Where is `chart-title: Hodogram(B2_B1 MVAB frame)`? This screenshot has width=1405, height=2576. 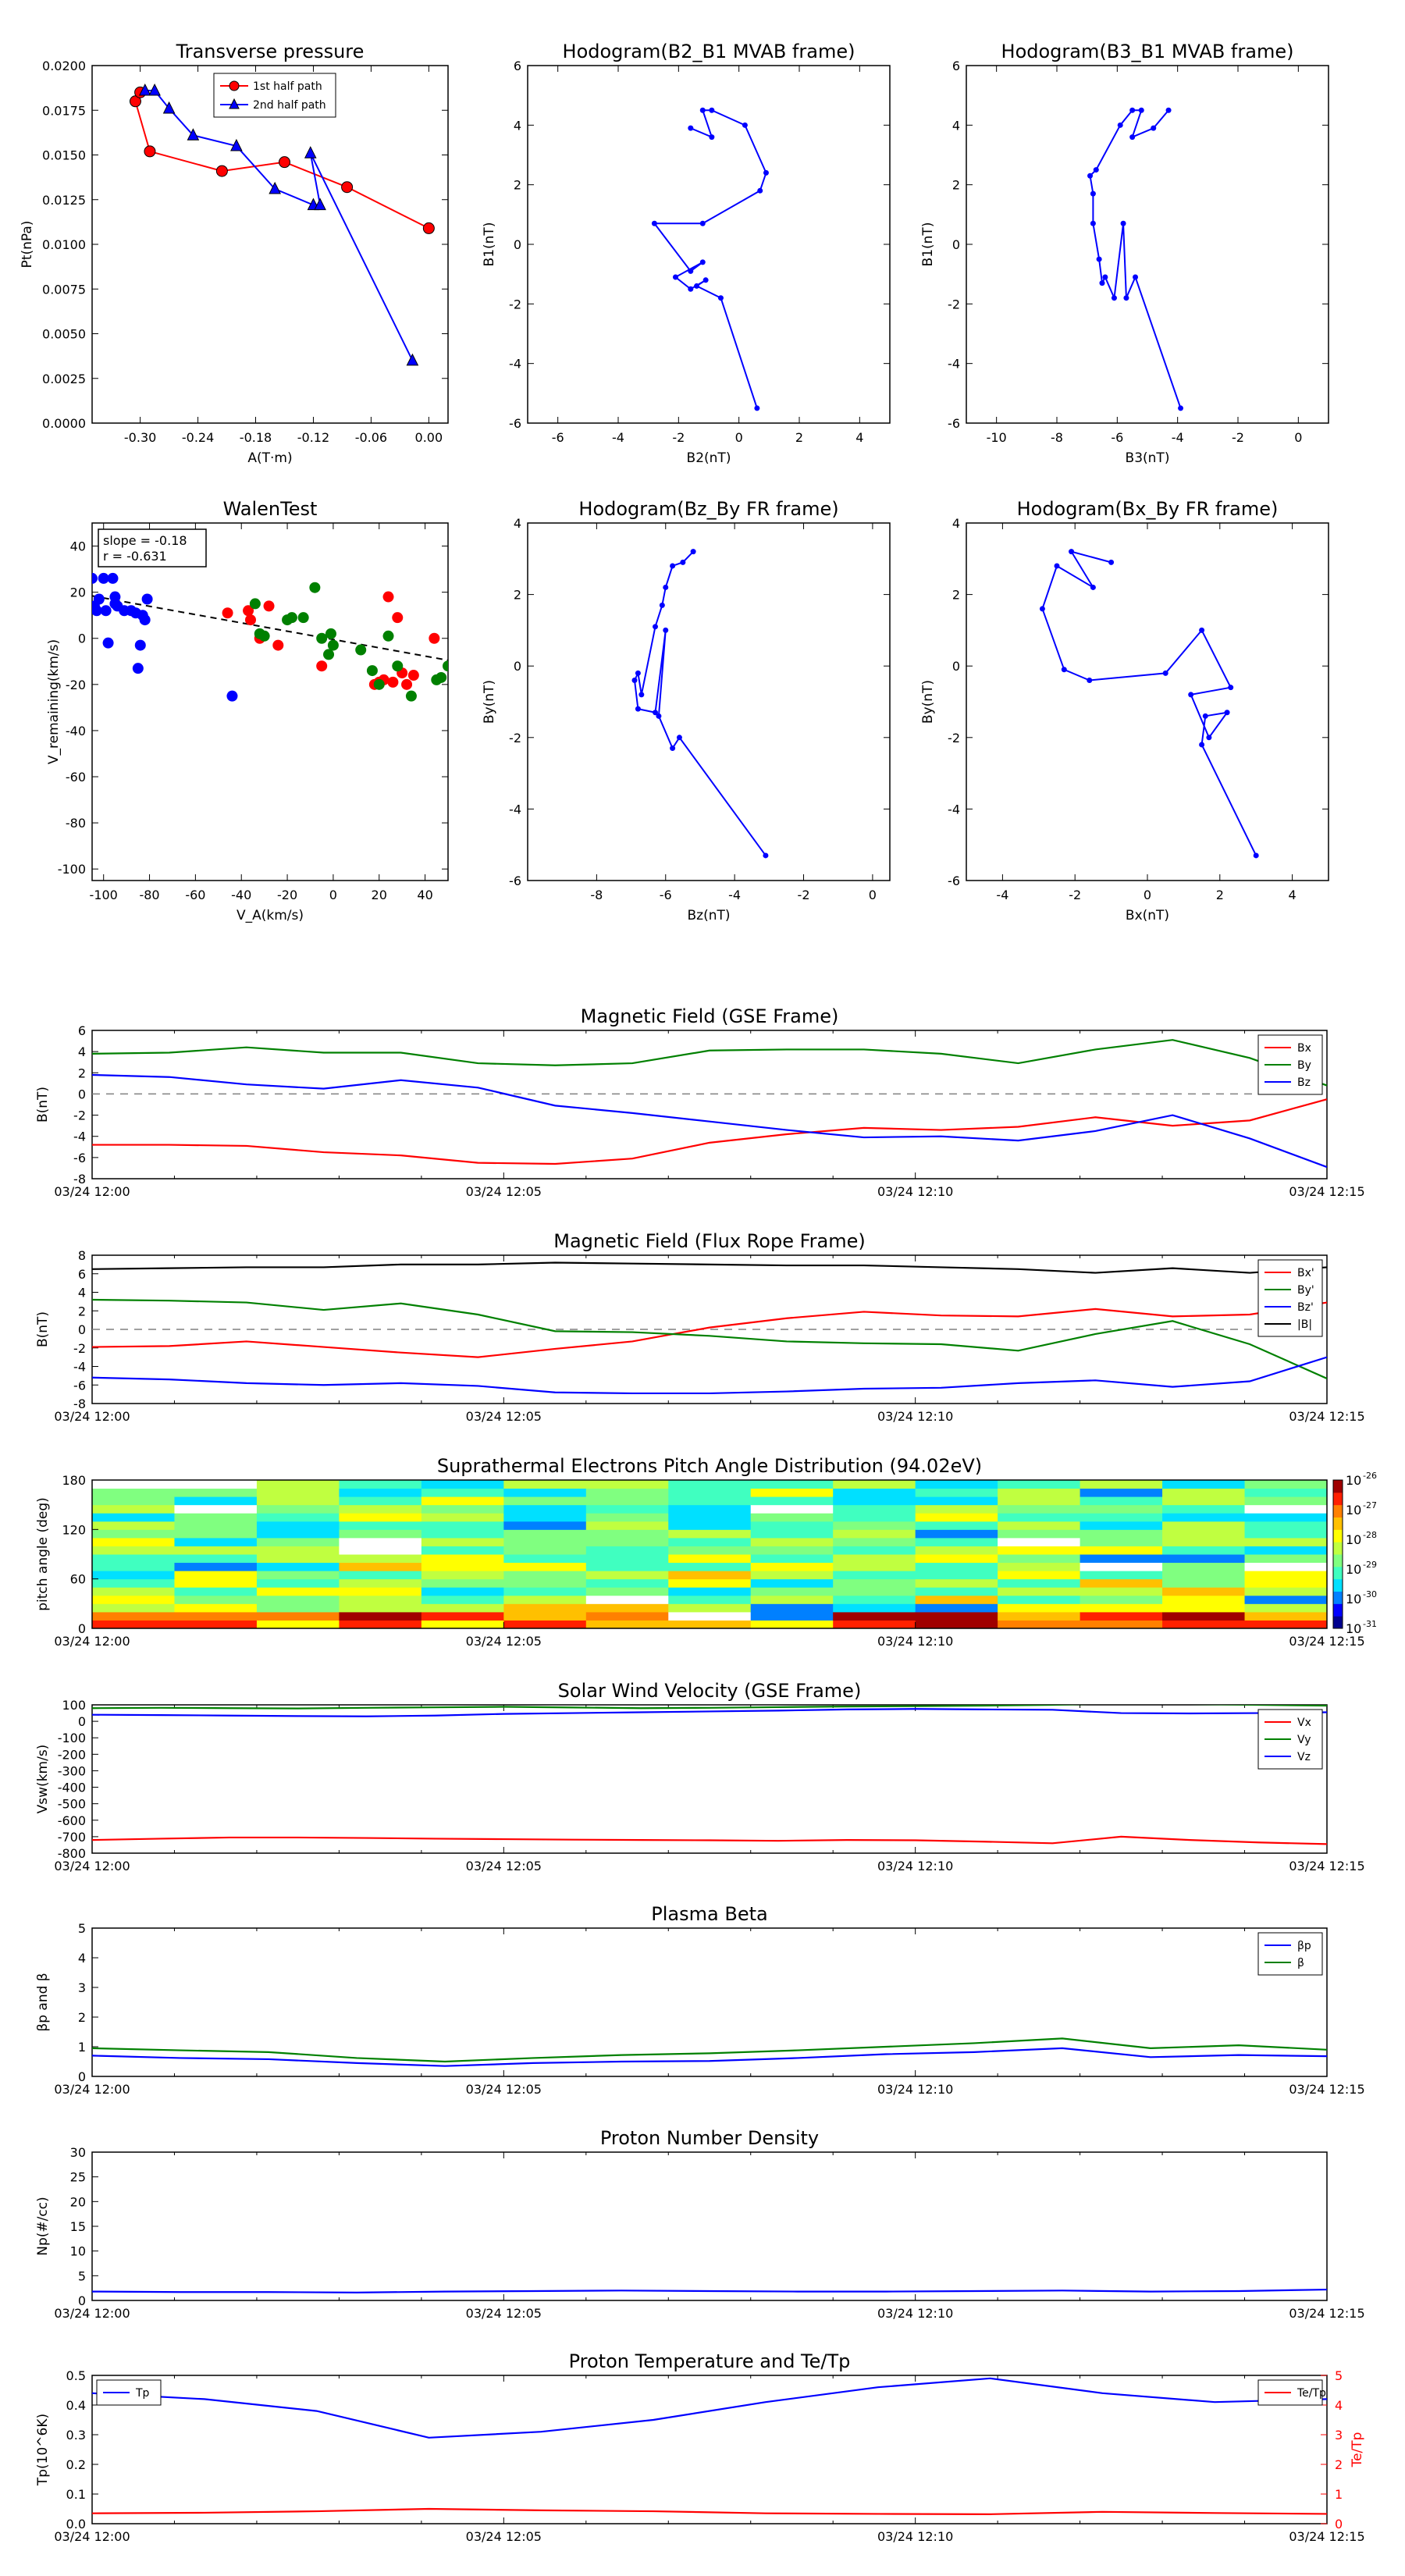
chart-title: Hodogram(B2_B1 MVAB frame) is located at coordinates (709, 51).